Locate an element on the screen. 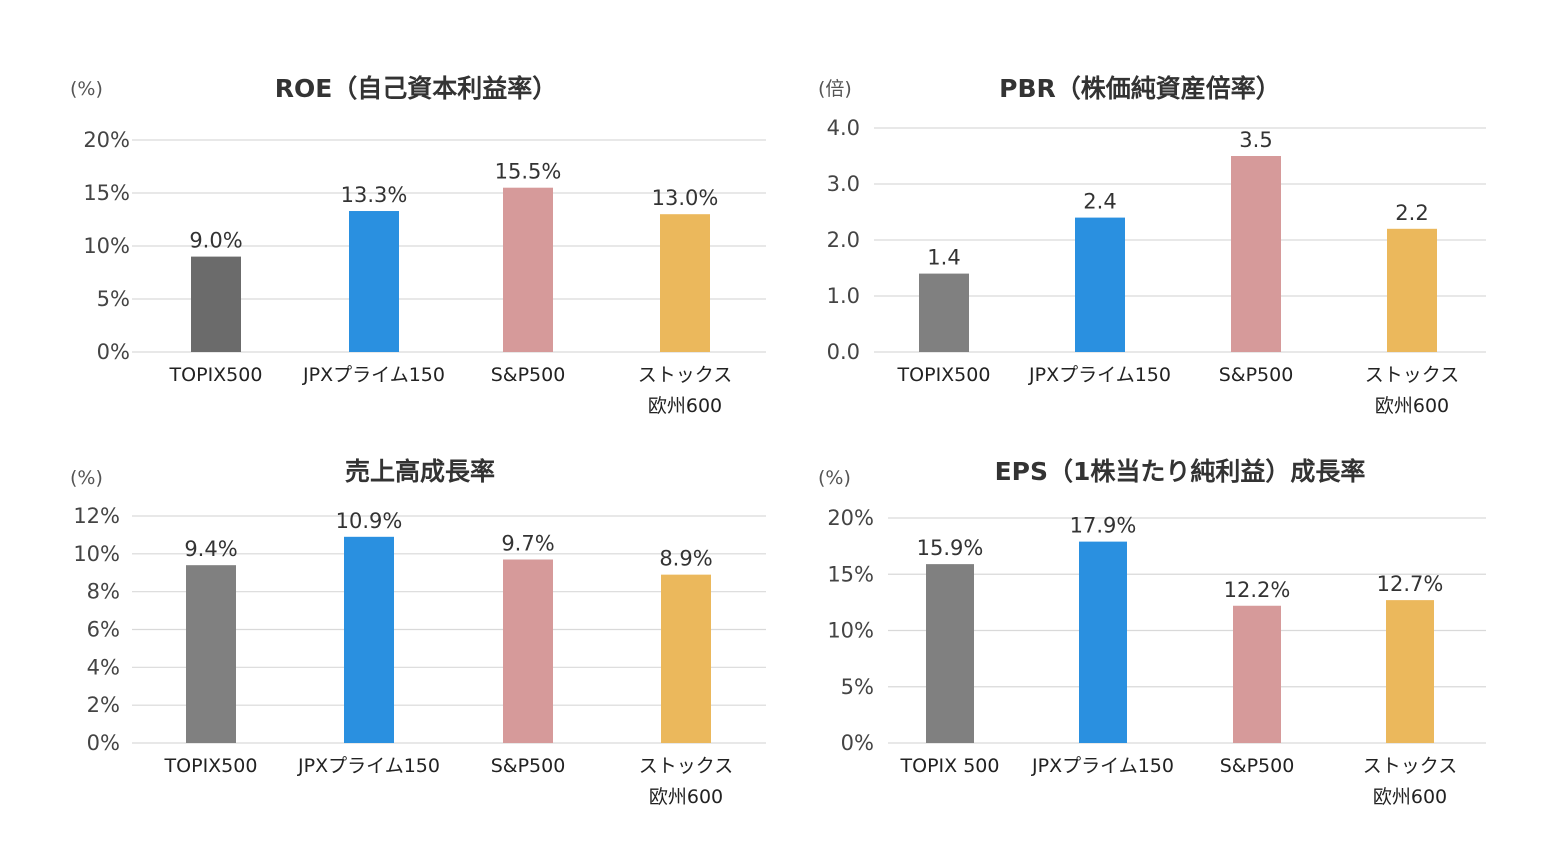  data-label: 15.5% is located at coordinates (528, 172).